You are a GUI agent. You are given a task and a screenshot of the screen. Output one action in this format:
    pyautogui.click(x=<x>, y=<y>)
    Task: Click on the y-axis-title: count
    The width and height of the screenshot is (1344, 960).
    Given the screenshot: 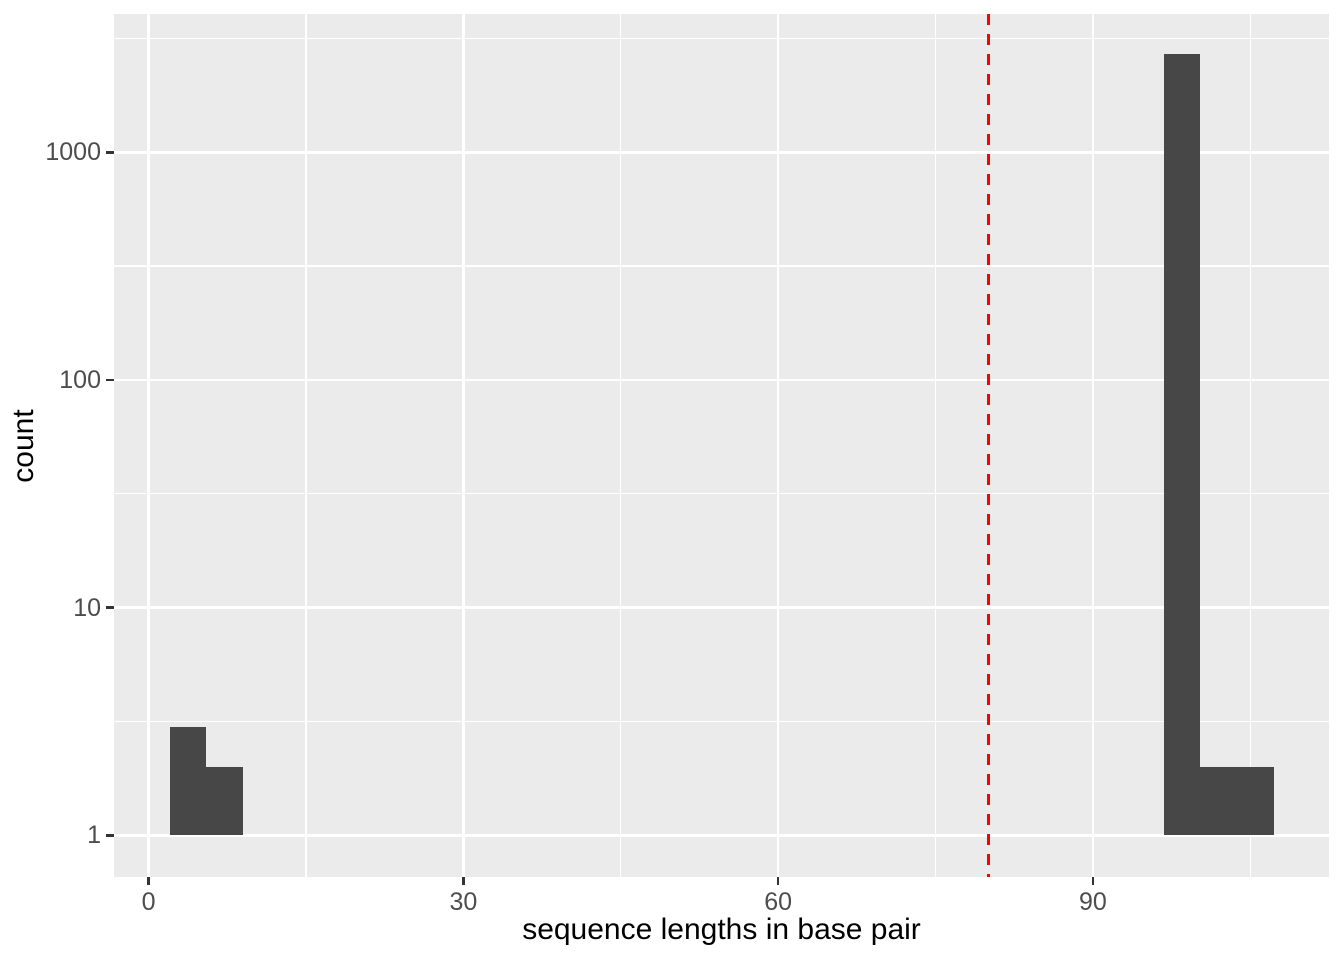 What is the action you would take?
    pyautogui.click(x=23, y=445)
    